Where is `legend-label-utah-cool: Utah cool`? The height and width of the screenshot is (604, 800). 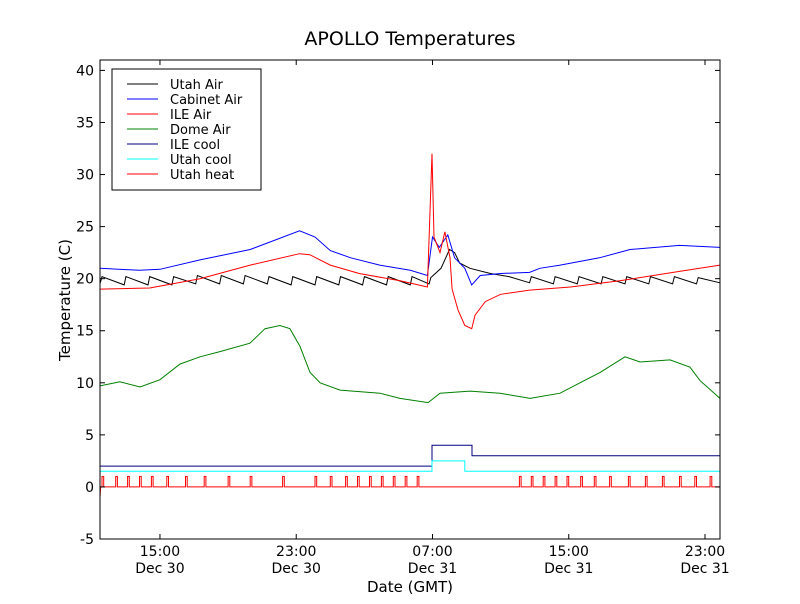
legend-label-utah-cool: Utah cool is located at coordinates (201, 160).